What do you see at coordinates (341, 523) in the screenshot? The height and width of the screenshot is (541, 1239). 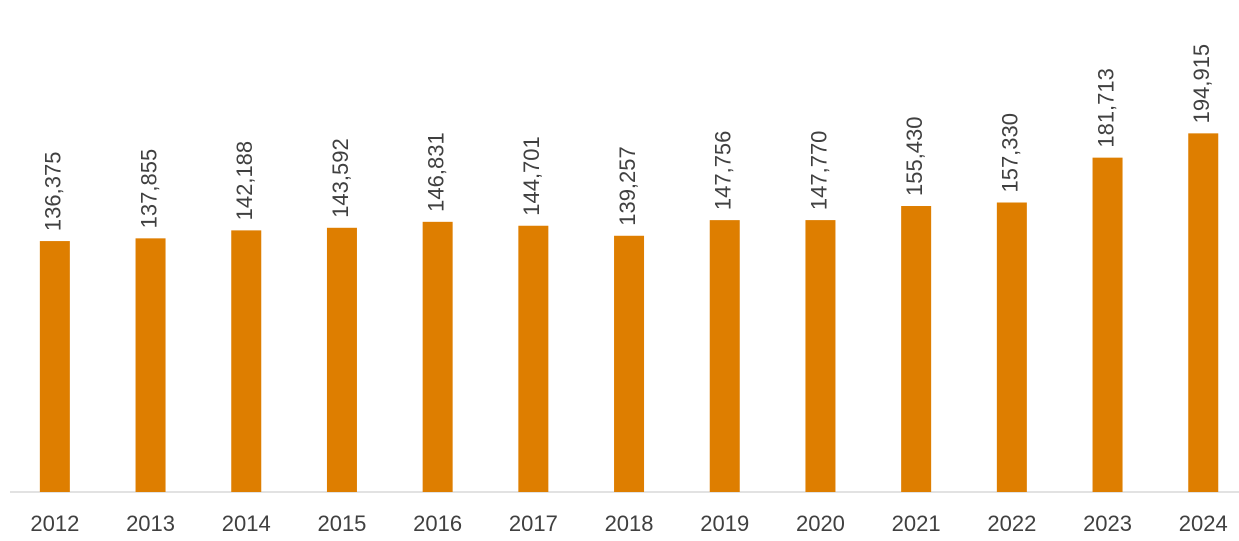 I see `x-tick-label: 2015` at bounding box center [341, 523].